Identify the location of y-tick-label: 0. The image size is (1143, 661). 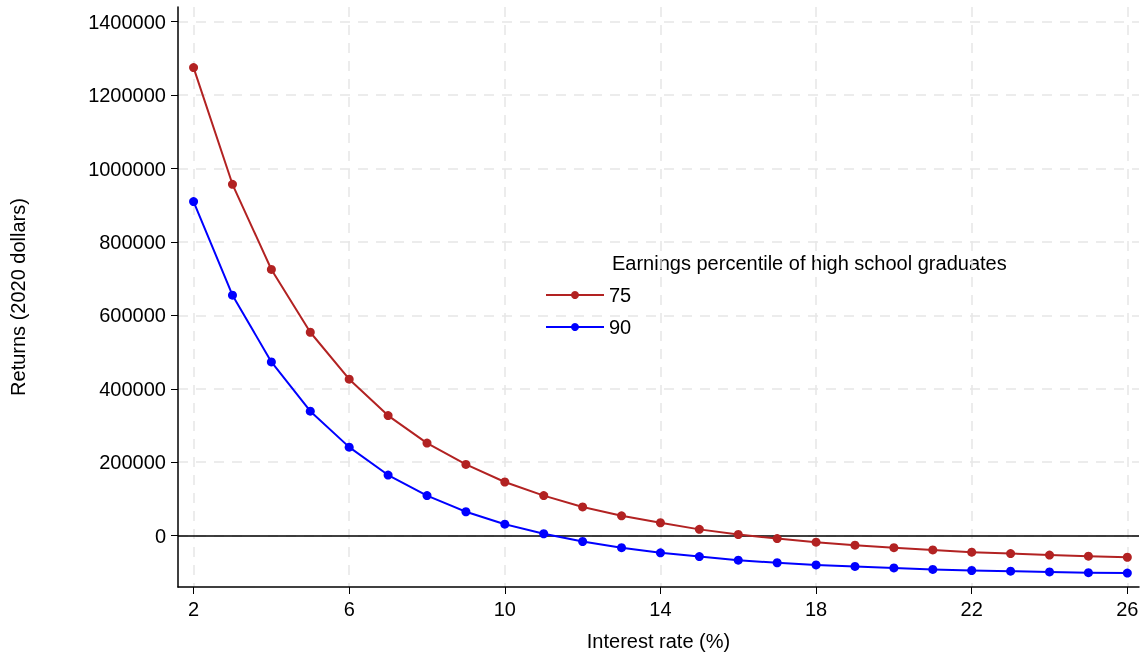
(160, 535).